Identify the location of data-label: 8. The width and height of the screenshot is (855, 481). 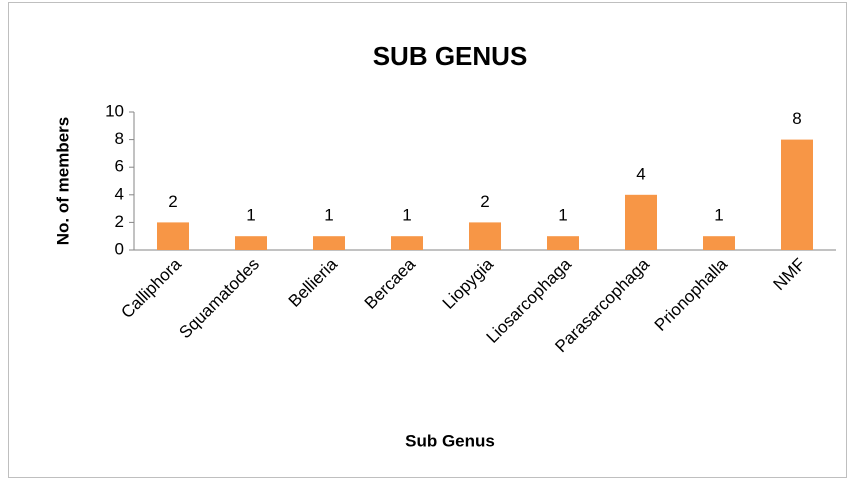
(796, 118).